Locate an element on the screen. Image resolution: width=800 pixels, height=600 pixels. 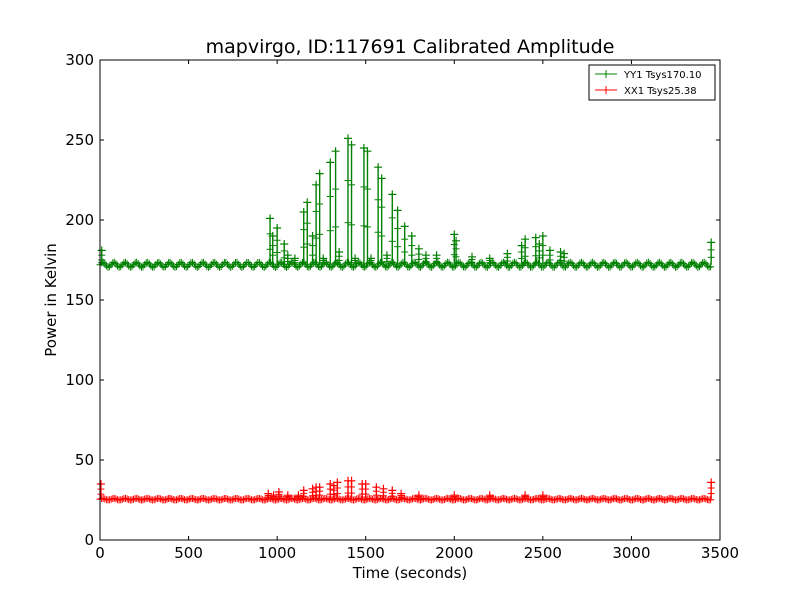
x-tick-label: 3000 is located at coordinates (631, 553).